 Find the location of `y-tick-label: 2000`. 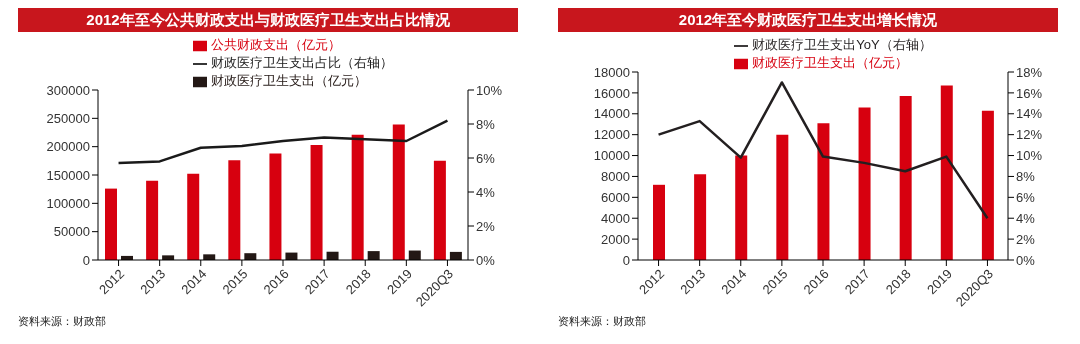

y-tick-label: 2000 is located at coordinates (615, 239).